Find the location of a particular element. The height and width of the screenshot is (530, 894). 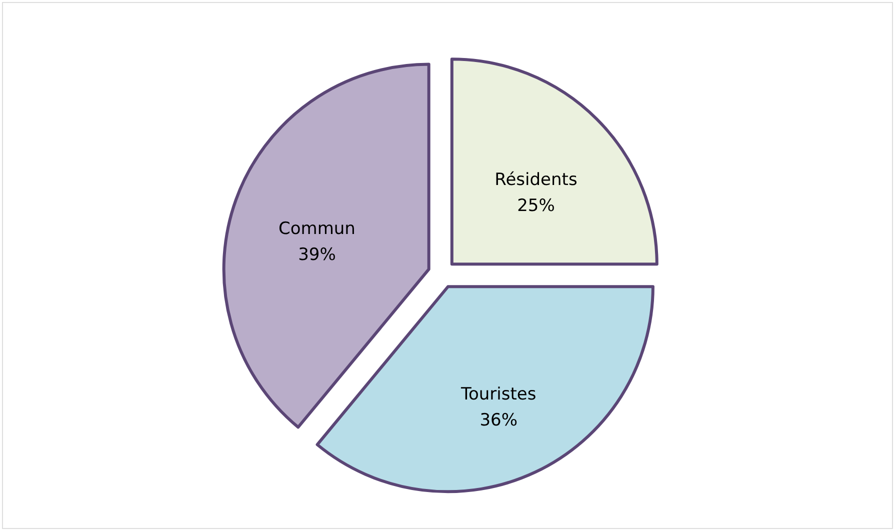

slice-label: Commun is located at coordinates (317, 228).